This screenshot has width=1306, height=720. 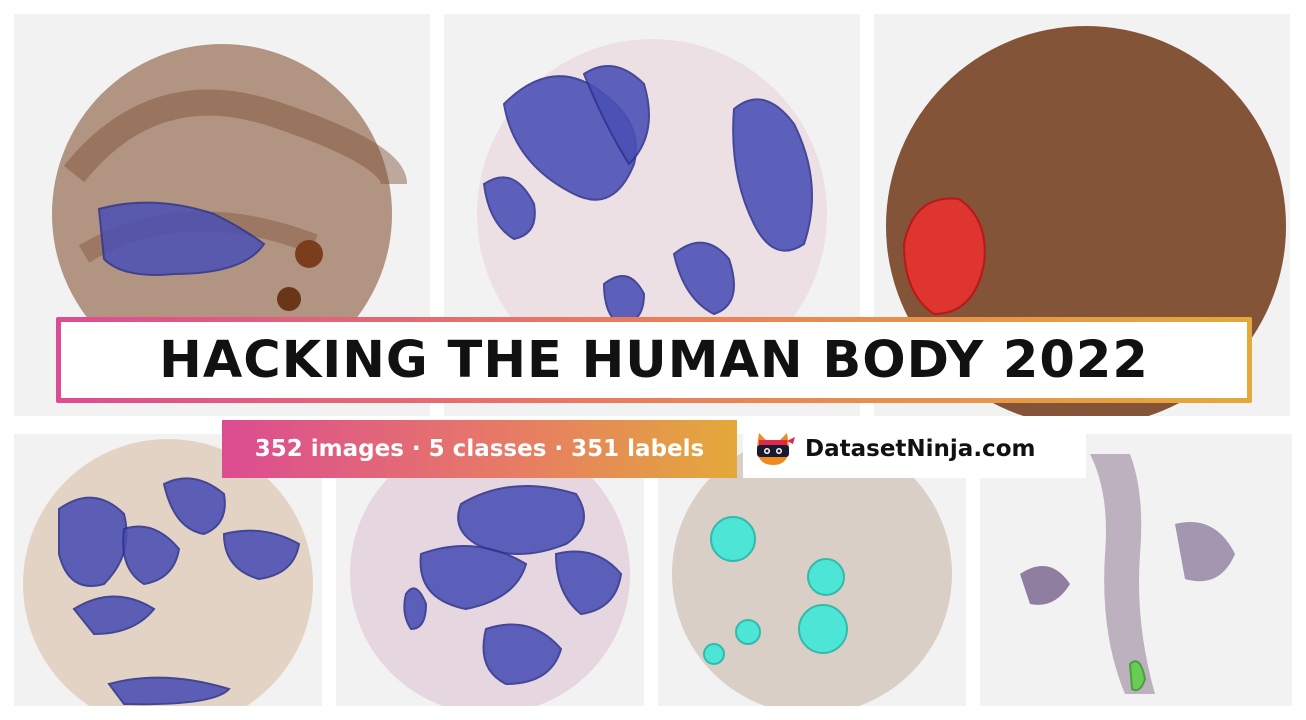 What do you see at coordinates (229, 214) in the screenshot?
I see `tissue-image-1-graphic` at bounding box center [229, 214].